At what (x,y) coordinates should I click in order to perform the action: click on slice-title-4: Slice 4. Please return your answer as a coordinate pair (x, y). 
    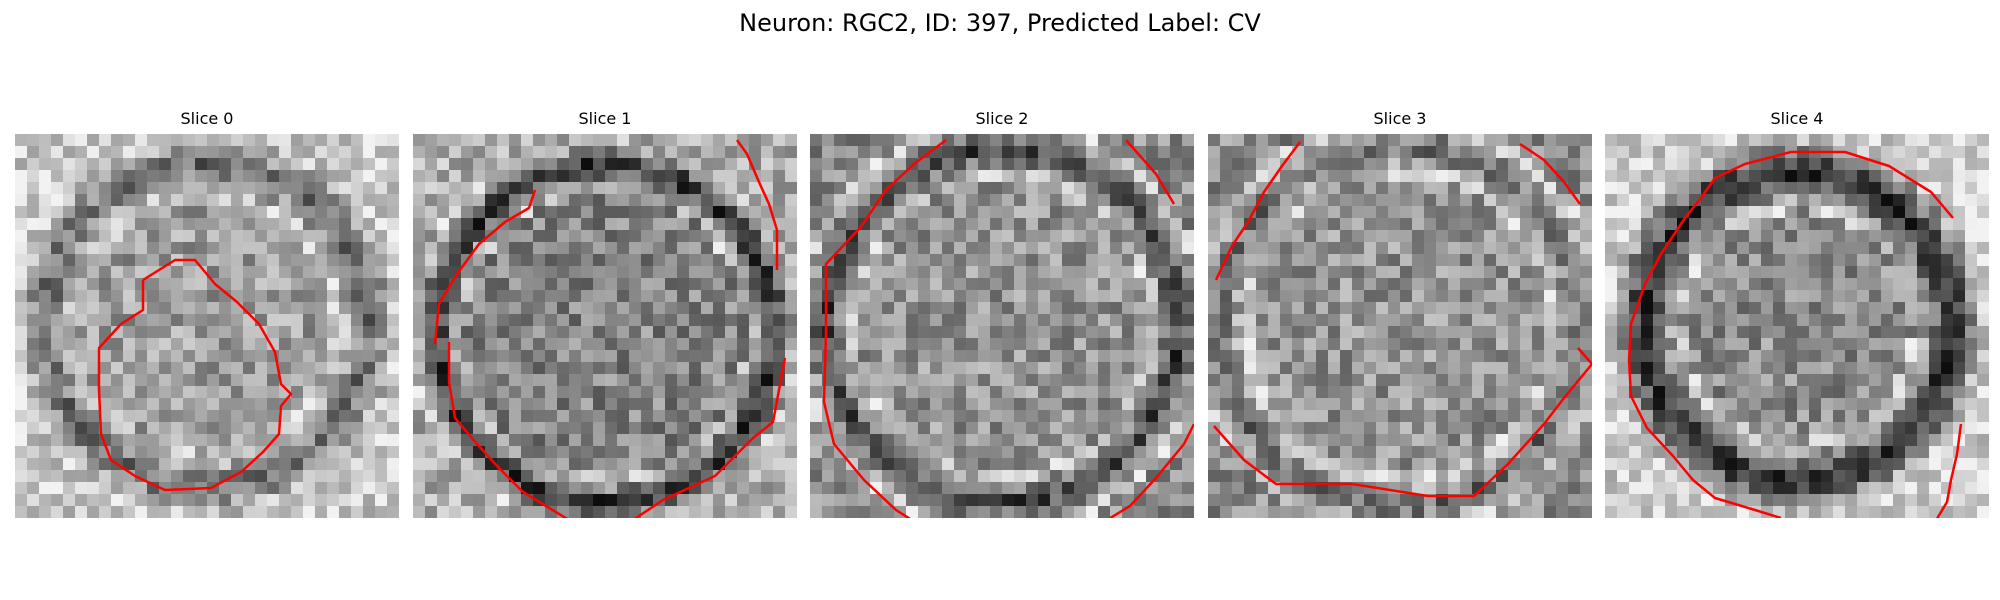
    Looking at the image, I should click on (1797, 118).